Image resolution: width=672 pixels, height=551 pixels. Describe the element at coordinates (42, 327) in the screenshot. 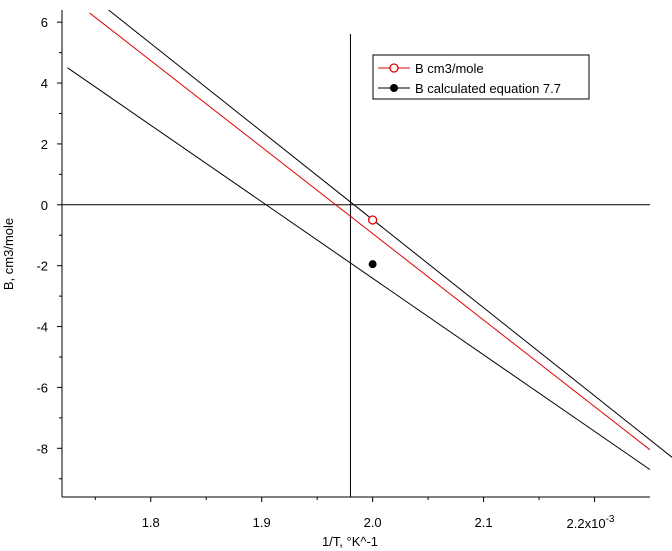

I see `y-tick-label: -4` at that location.